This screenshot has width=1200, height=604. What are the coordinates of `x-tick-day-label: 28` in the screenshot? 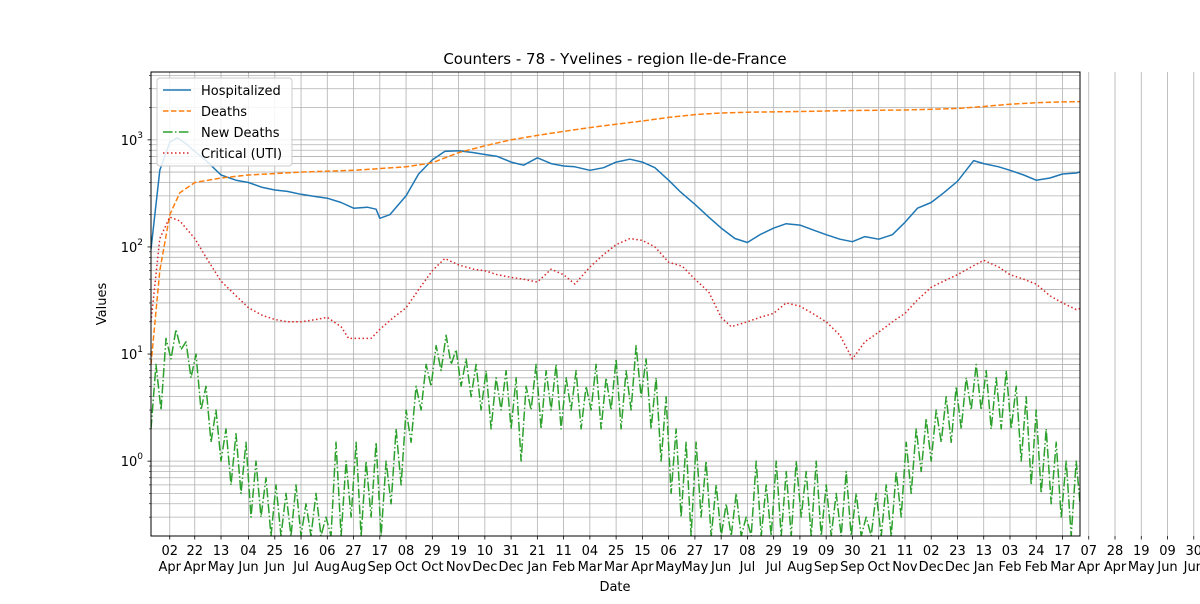 It's located at (1115, 551).